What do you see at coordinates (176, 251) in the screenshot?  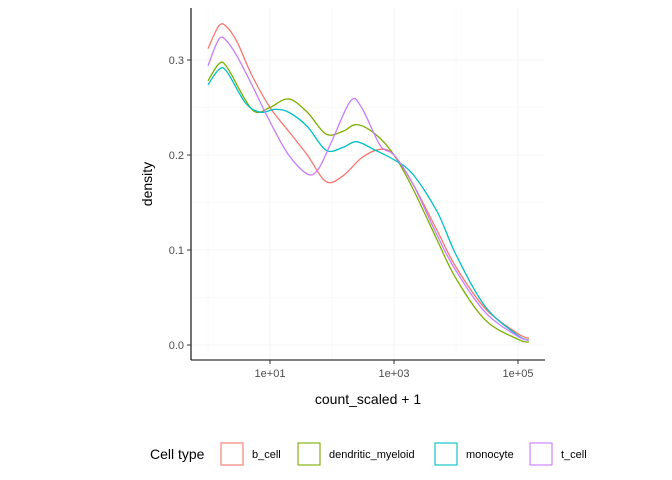 I see `y-tick-label-1: 0.1` at bounding box center [176, 251].